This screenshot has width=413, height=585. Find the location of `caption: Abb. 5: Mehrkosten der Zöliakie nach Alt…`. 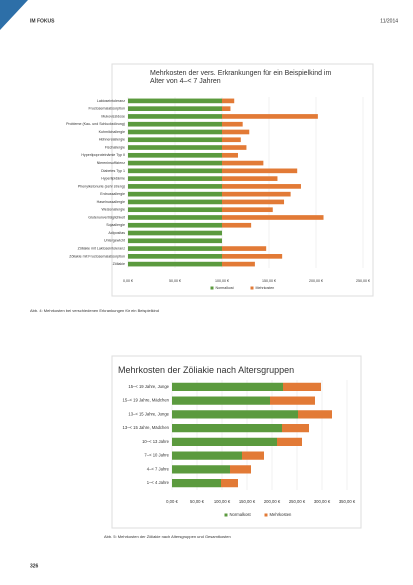

caption: Abb. 5: Mehrkosten der Zöliakie nach Alt… is located at coordinates (167, 536).